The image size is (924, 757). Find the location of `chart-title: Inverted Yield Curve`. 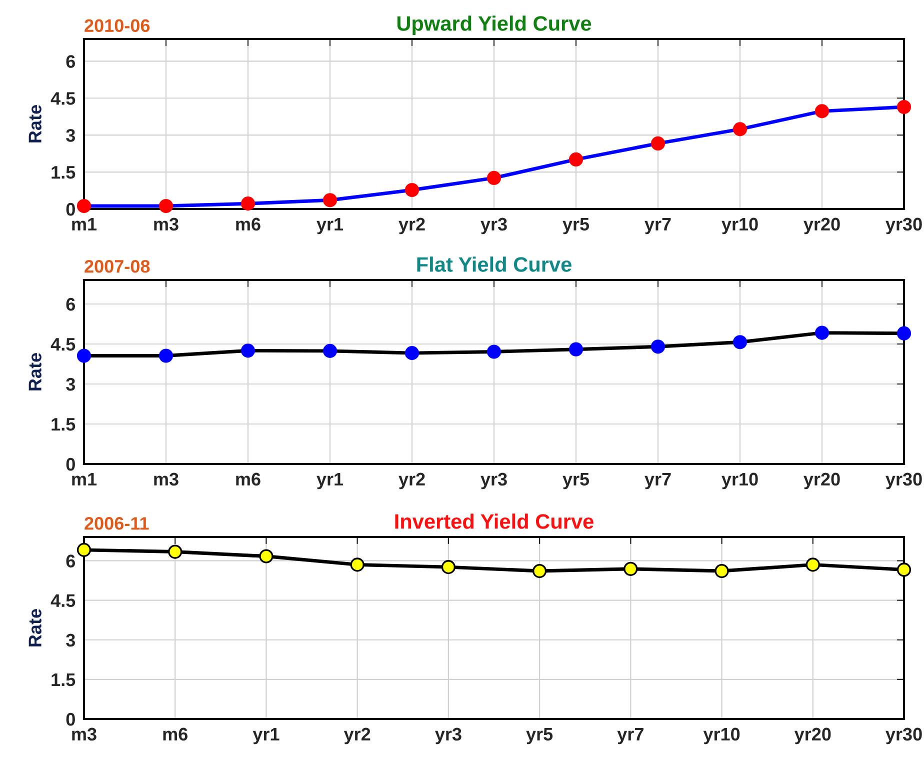

chart-title: Inverted Yield Curve is located at coordinates (494, 521).